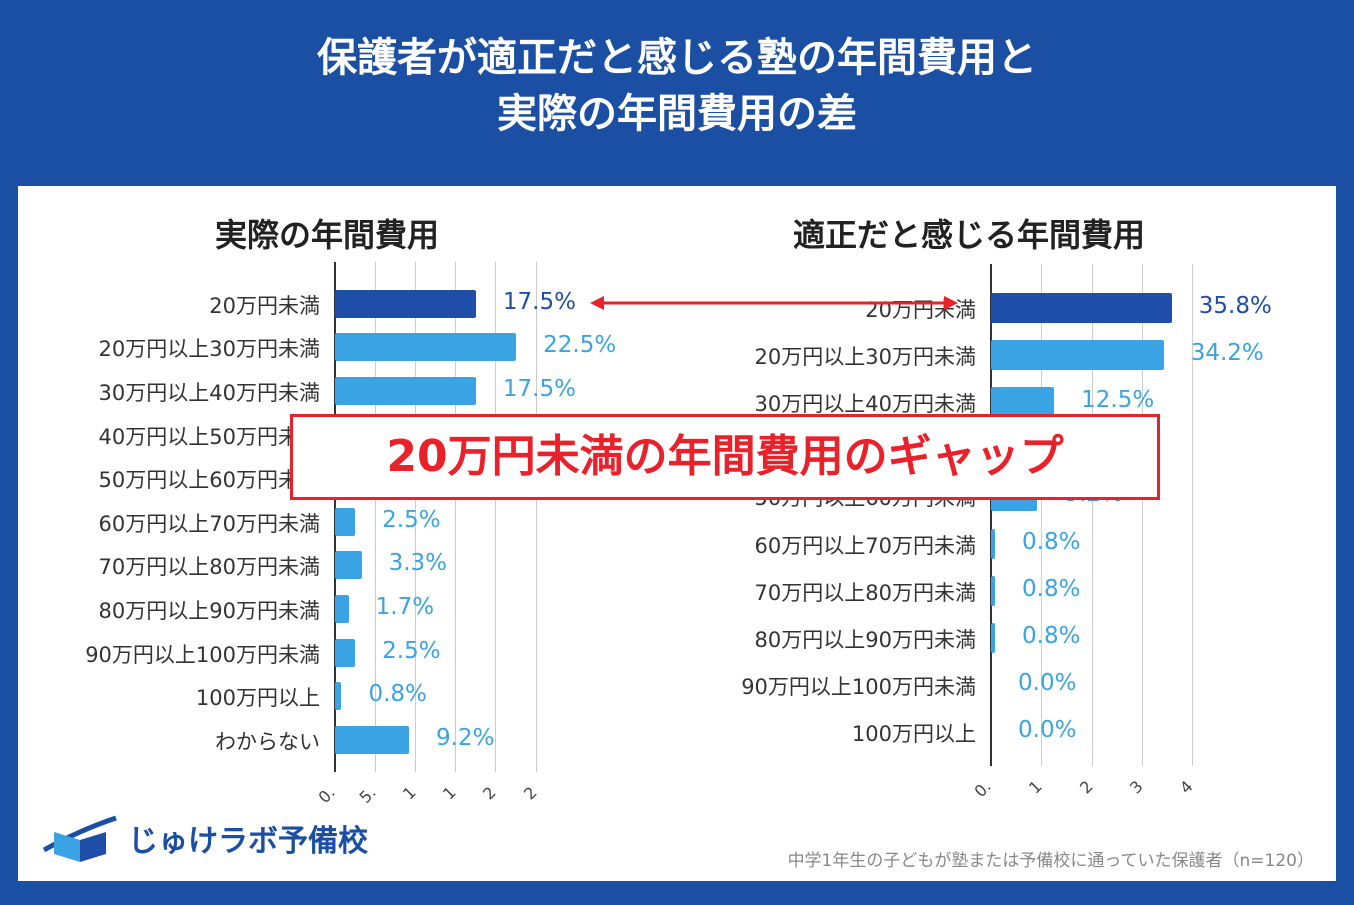  I want to click on data-label: 1.7%, so click(405, 607).